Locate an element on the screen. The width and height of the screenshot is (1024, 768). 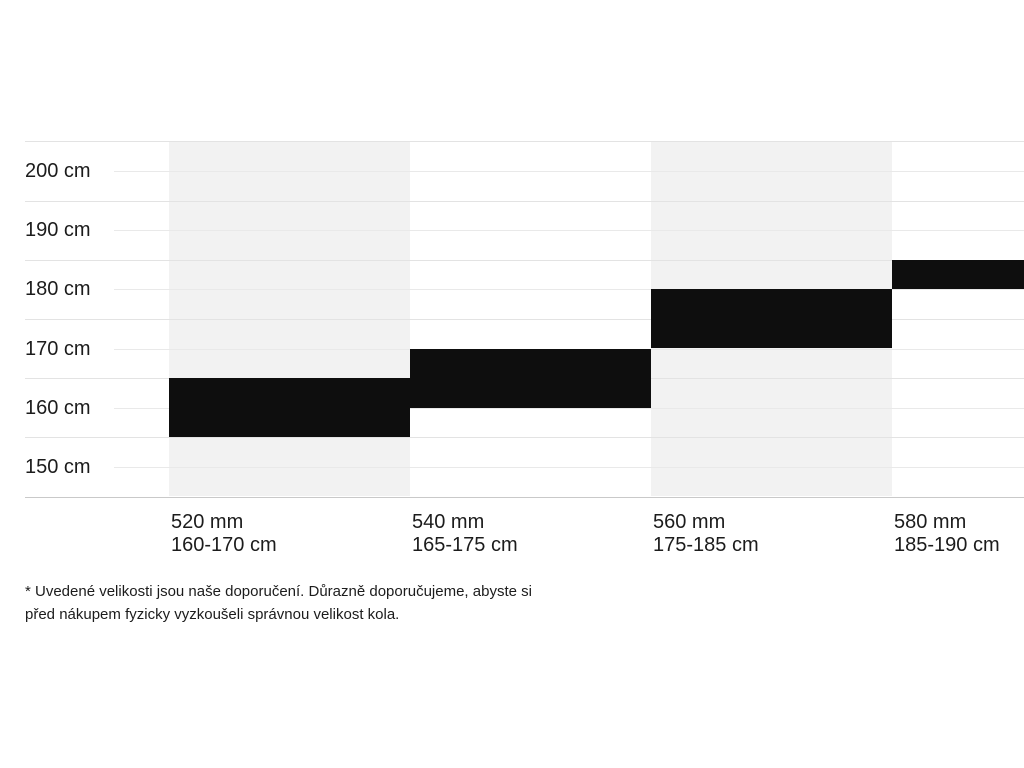
y-axis-label: 150 cm is located at coordinates (58, 466).